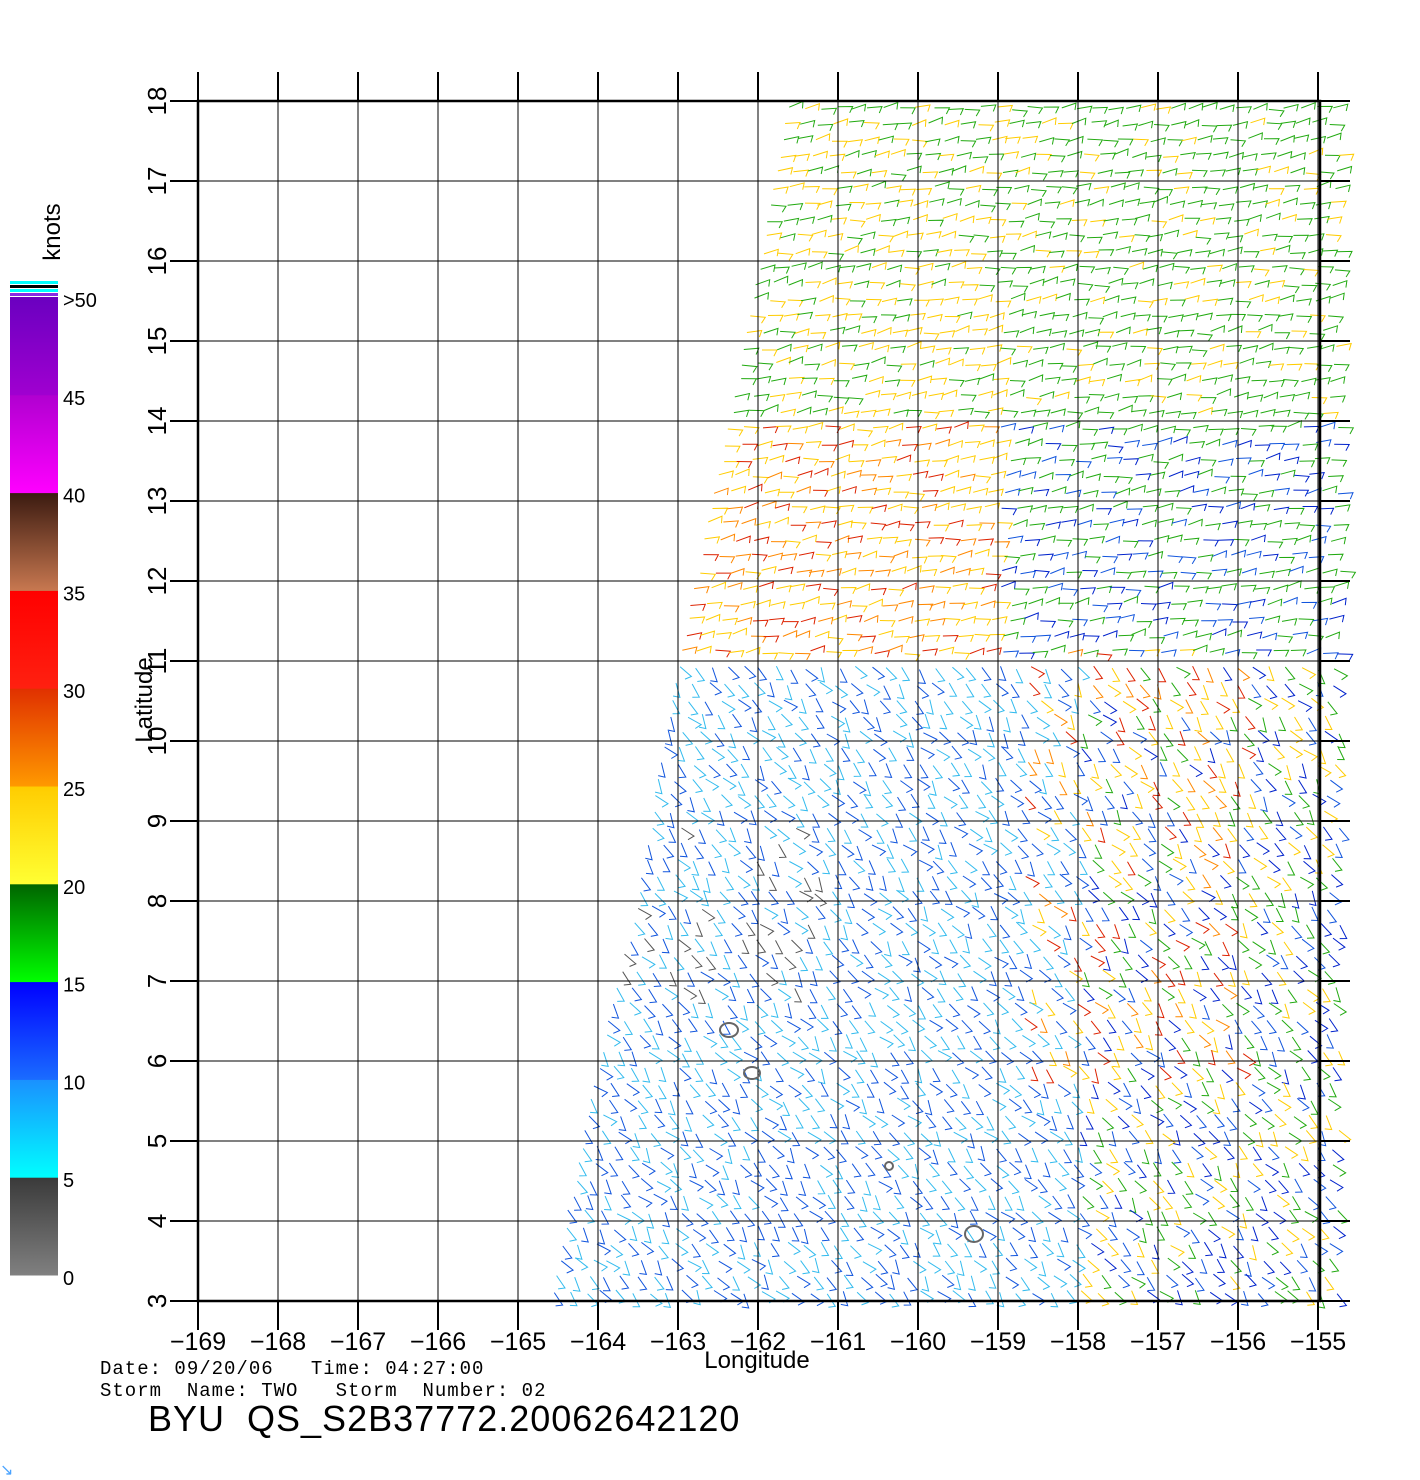  Describe the element at coordinates (756, 1360) in the screenshot. I see `x-axis-label: Longitude` at that location.